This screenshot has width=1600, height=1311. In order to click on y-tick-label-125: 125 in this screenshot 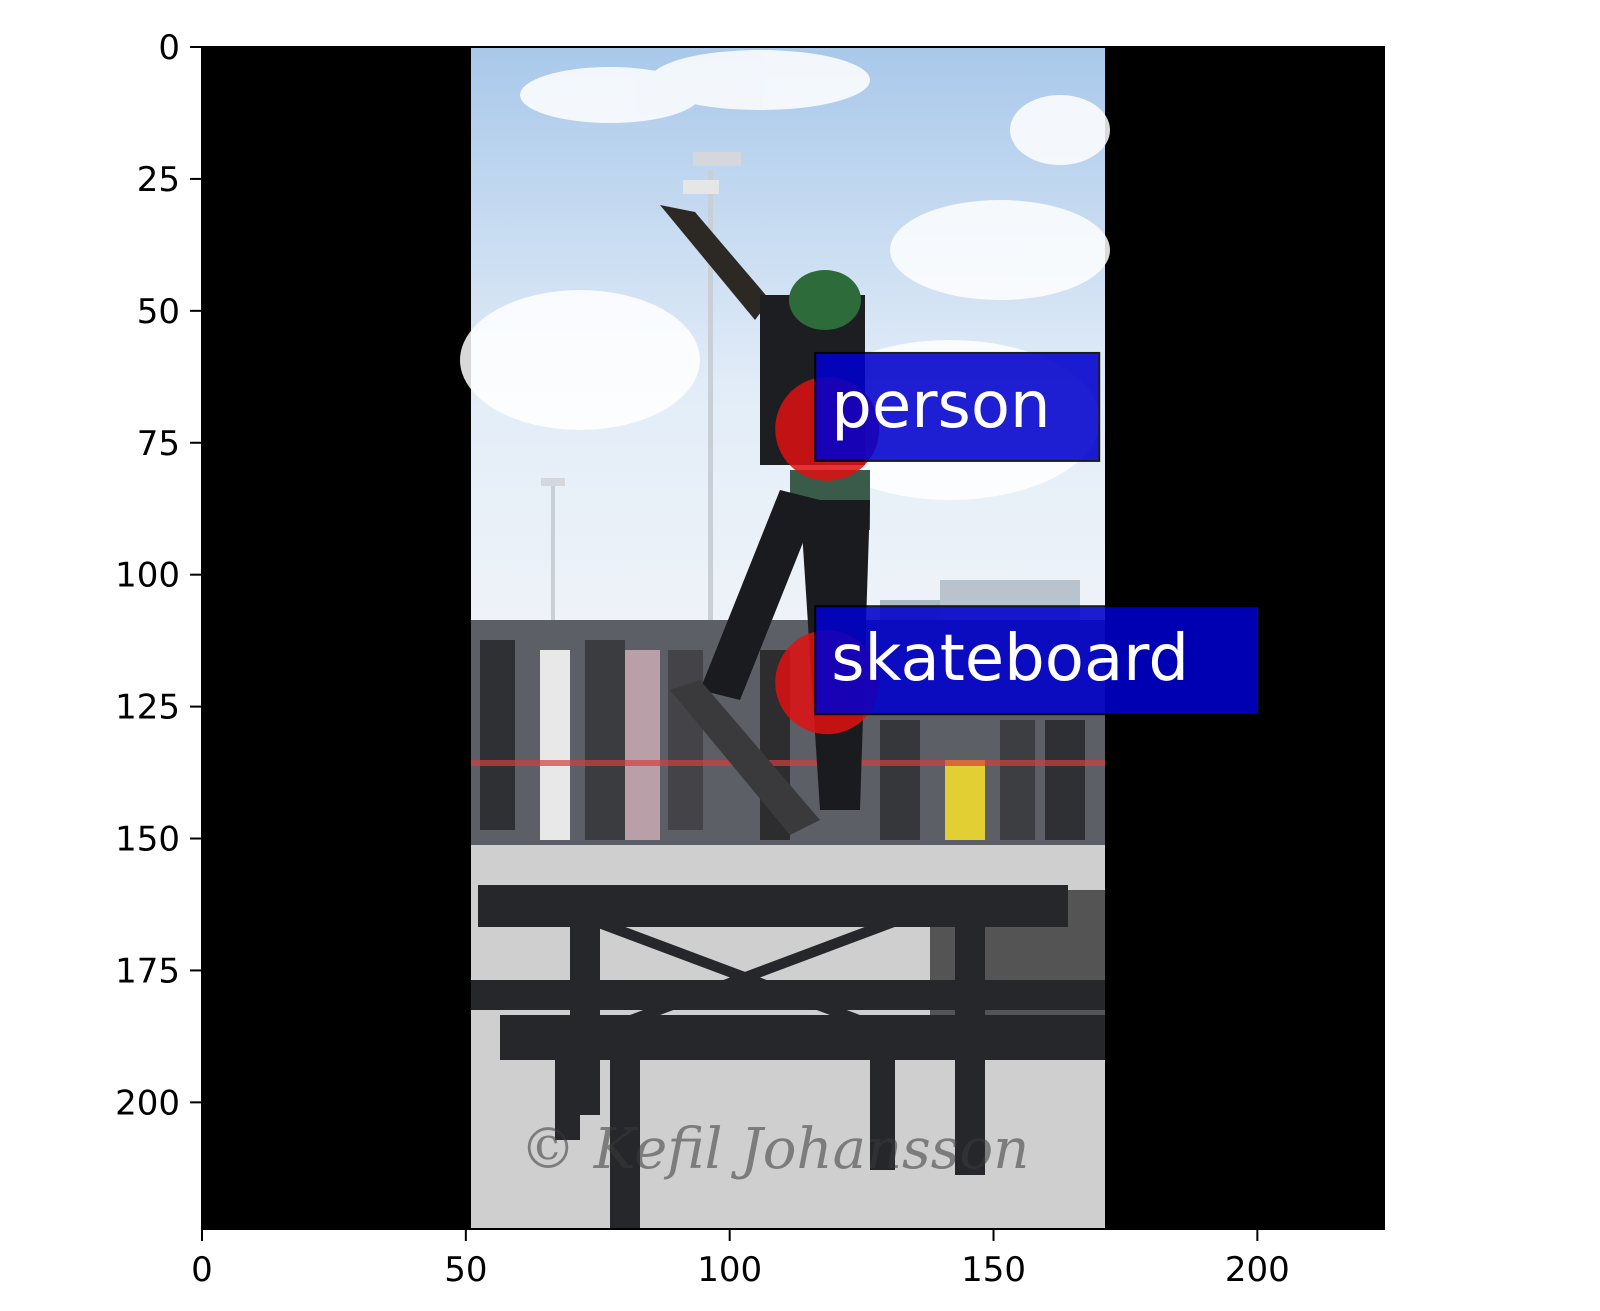, I will do `click(147, 708)`.